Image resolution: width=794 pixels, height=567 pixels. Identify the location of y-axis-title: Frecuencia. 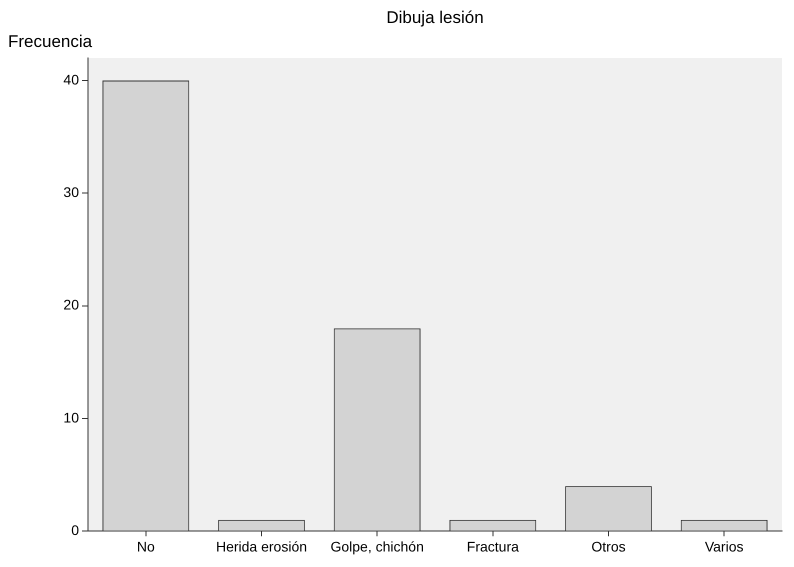
(50, 42).